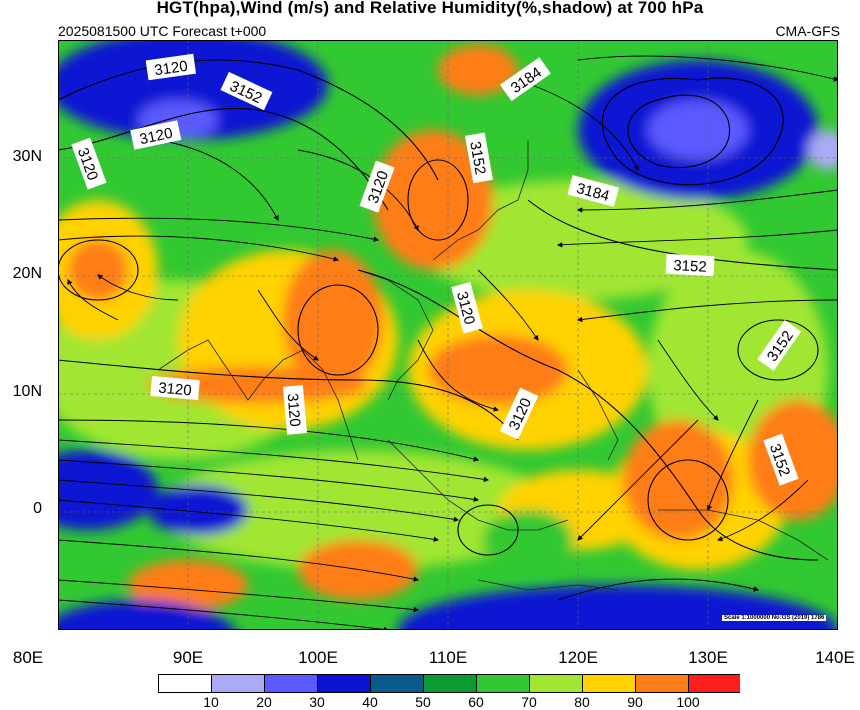 This screenshot has width=860, height=710. Describe the element at coordinates (582, 702) in the screenshot. I see `colorbar-tick-label: 80` at that location.